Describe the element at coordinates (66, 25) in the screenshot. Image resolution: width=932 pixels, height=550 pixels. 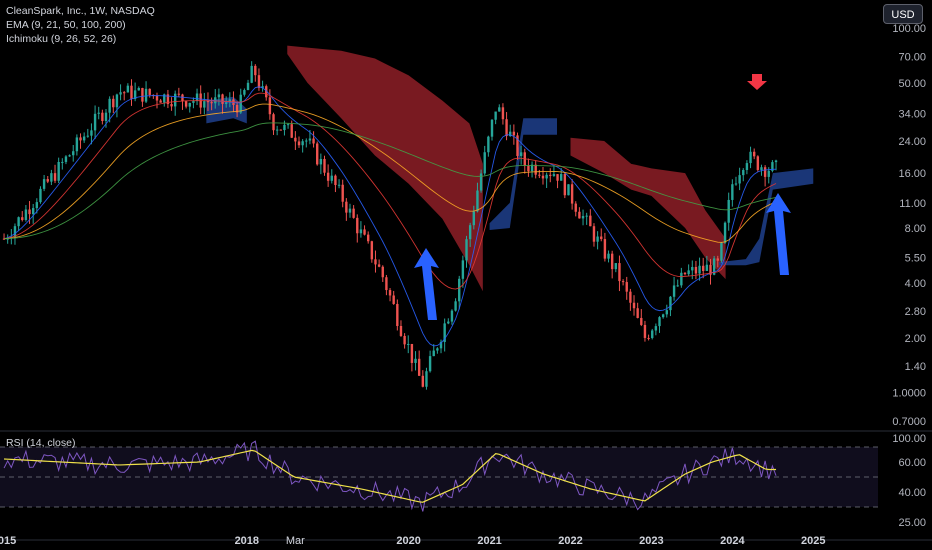
I see `legend-ema: EMA (9, 21, 50, 100, 200)` at that location.